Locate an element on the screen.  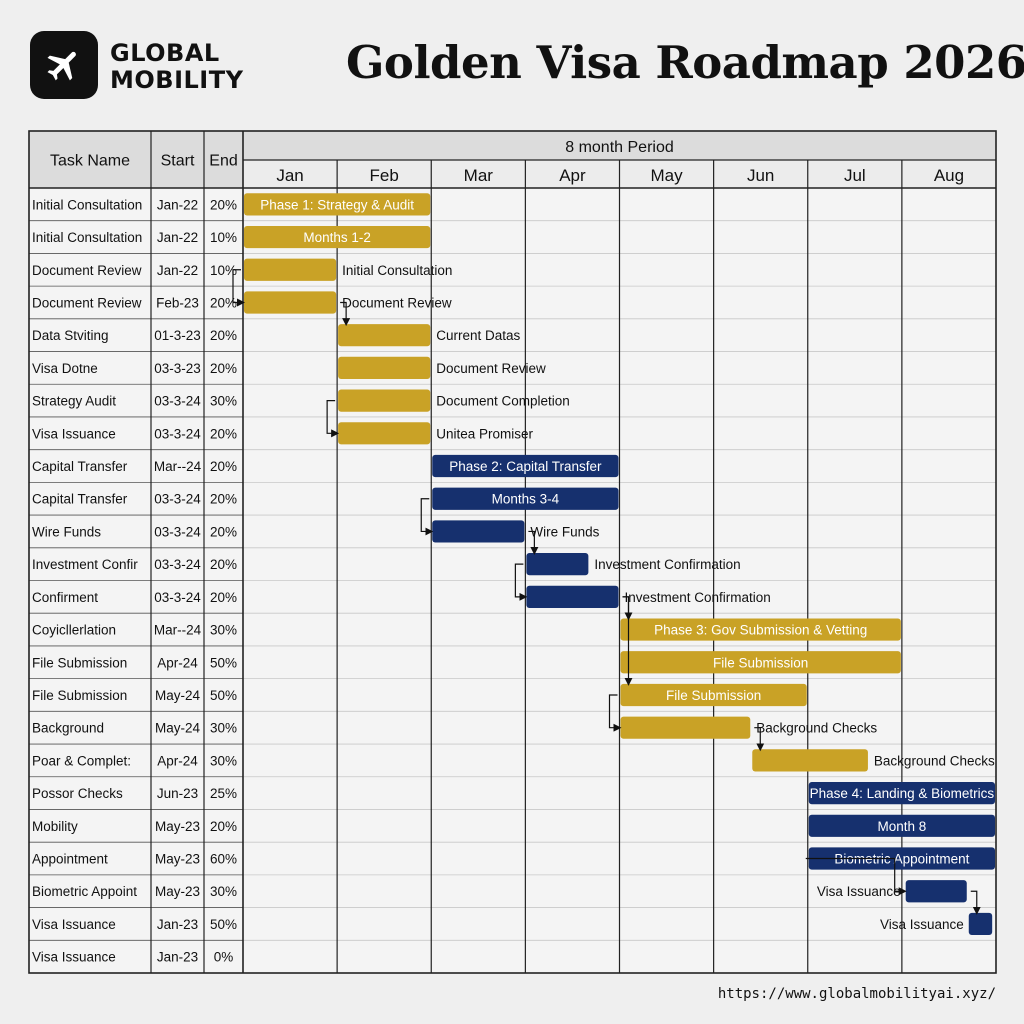
task-name: Visa Dotne is located at coordinates (65, 368).